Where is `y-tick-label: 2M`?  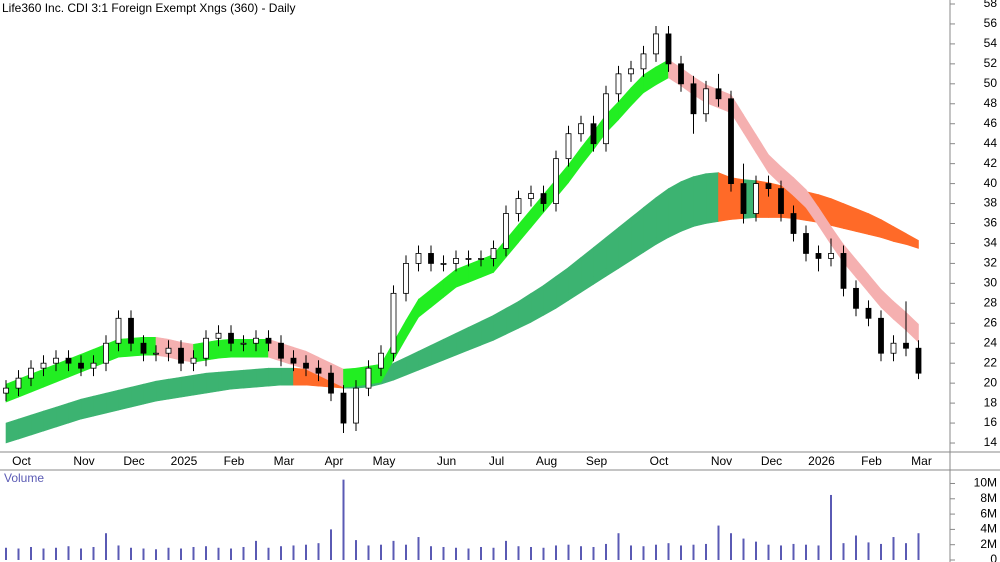
y-tick-label: 2M is located at coordinates (988, 544).